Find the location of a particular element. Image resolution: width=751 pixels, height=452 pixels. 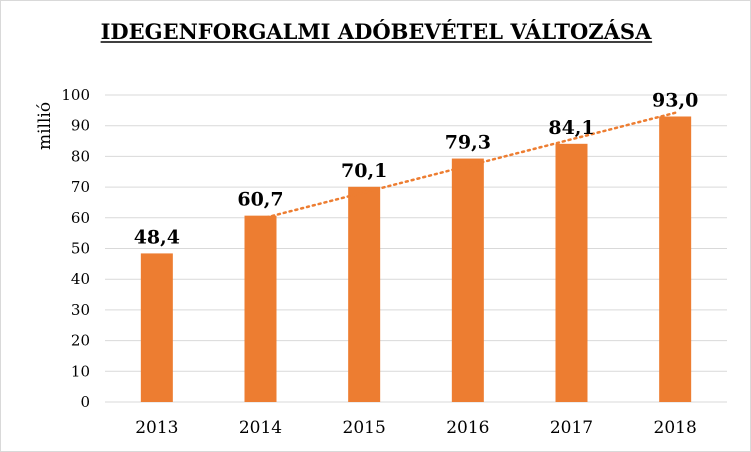

chart-title: IDEGENFORGALMI ADÓBEVÉTEL VÁLTOZÁSA is located at coordinates (376, 31).